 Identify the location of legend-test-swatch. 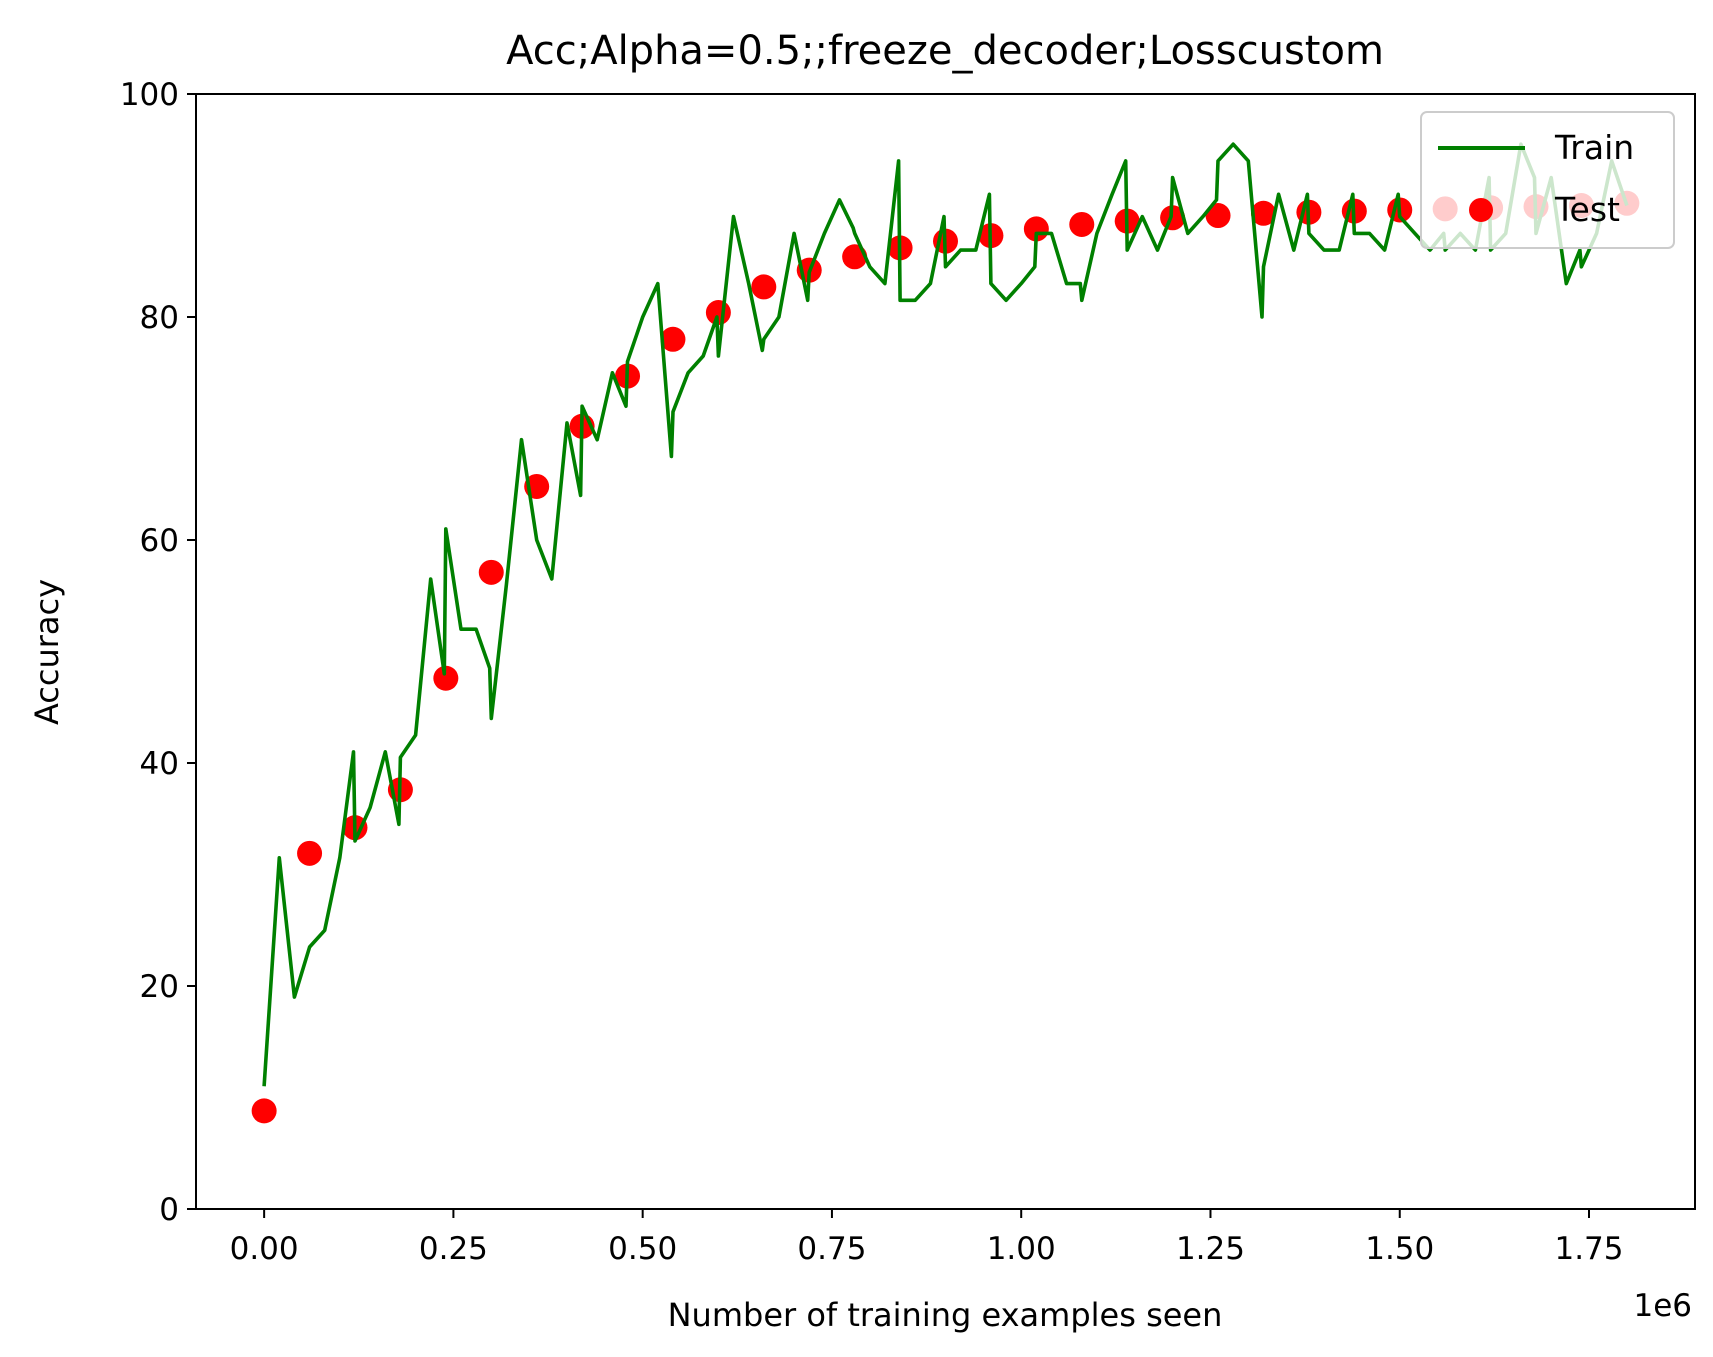
(1481, 210).